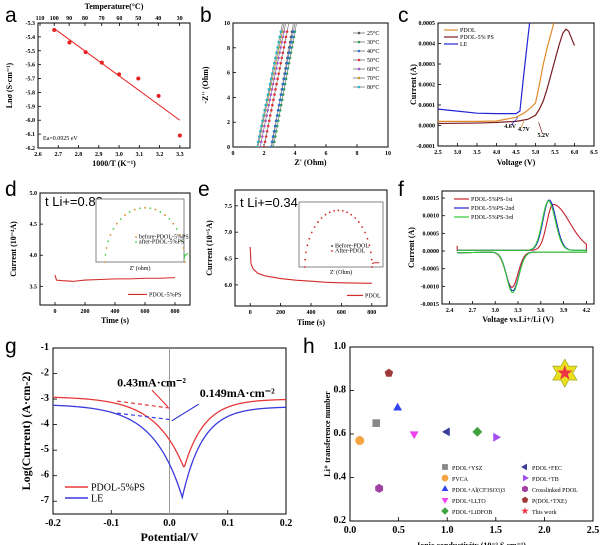  What do you see at coordinates (34, 194) in the screenshot?
I see `y-tick-label-d: 5.0` at bounding box center [34, 194].